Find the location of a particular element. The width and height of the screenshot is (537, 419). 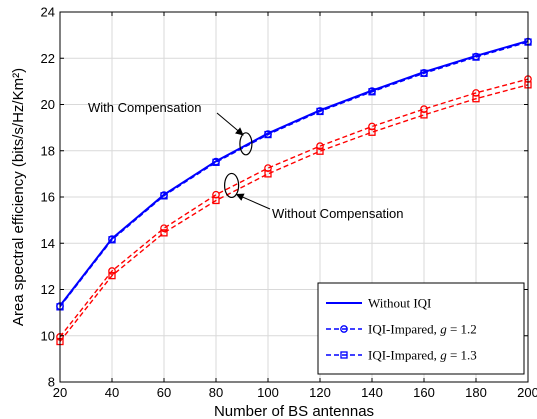

y-tick-label: 14 is located at coordinates (48, 243).